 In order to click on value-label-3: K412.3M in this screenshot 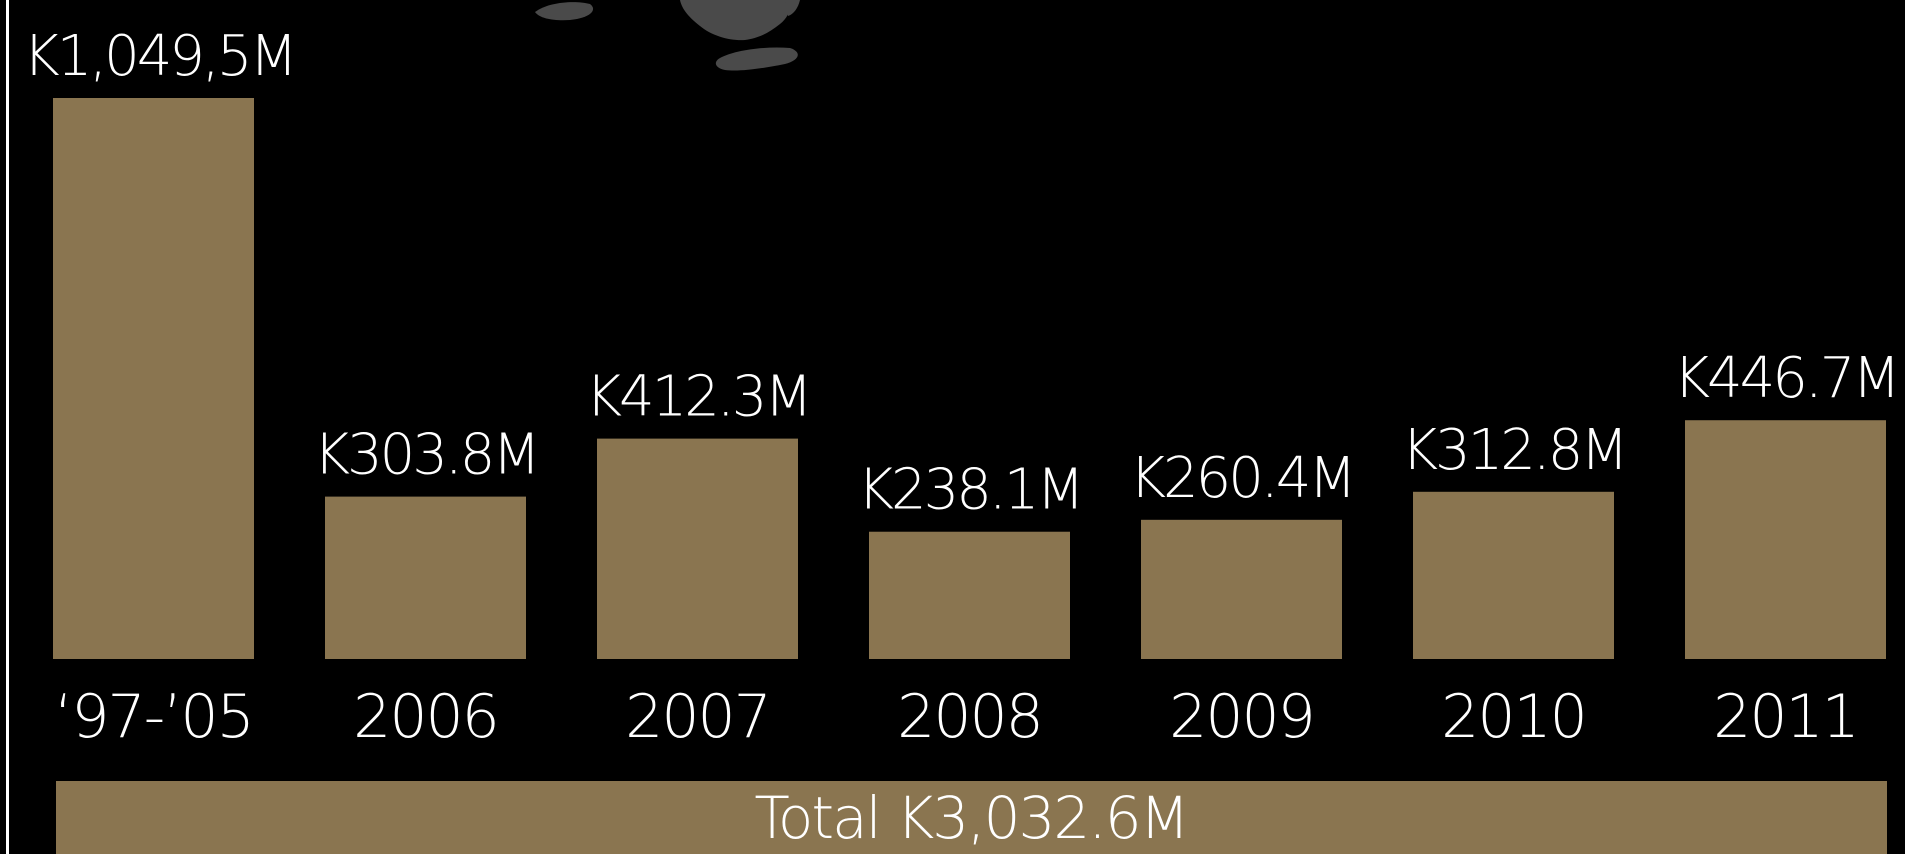, I will do `click(697, 397)`.